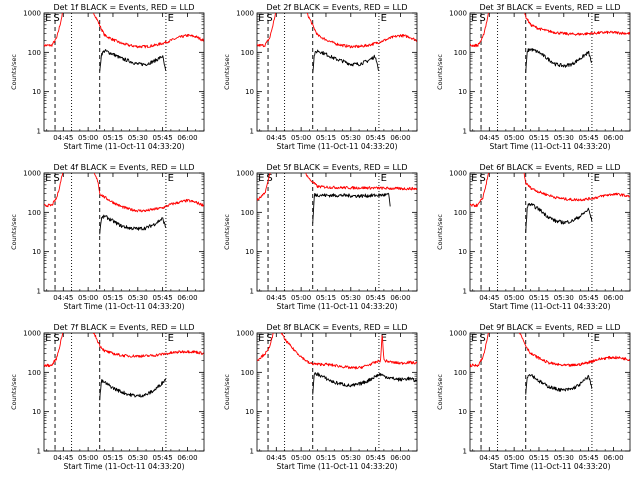 Image resolution: width=640 pixels, height=480 pixels. I want to click on panel-title: Det 7f BLACK = Events, RED = LLD, so click(123, 327).